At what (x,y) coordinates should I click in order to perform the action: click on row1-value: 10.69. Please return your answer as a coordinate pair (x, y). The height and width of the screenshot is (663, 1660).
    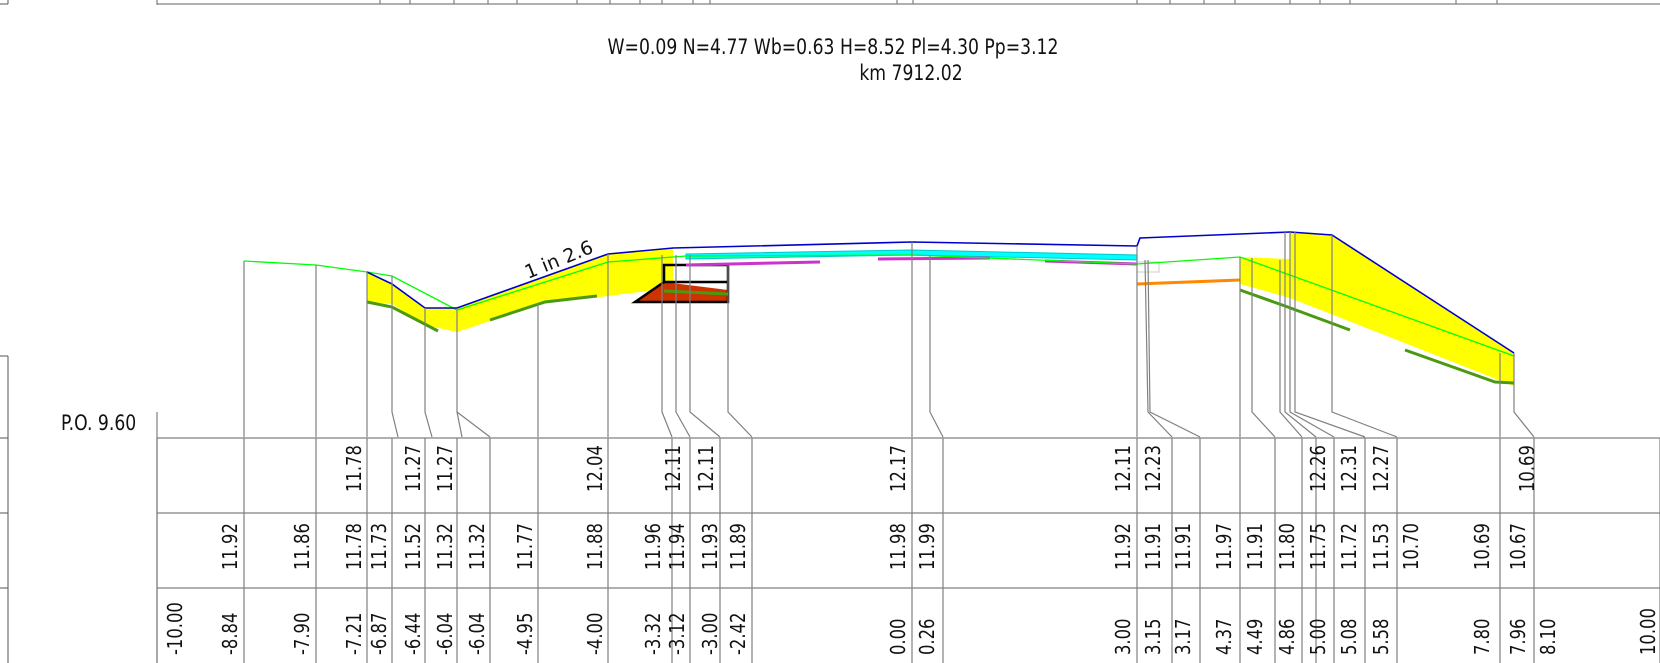
    Looking at the image, I should click on (1528, 468).